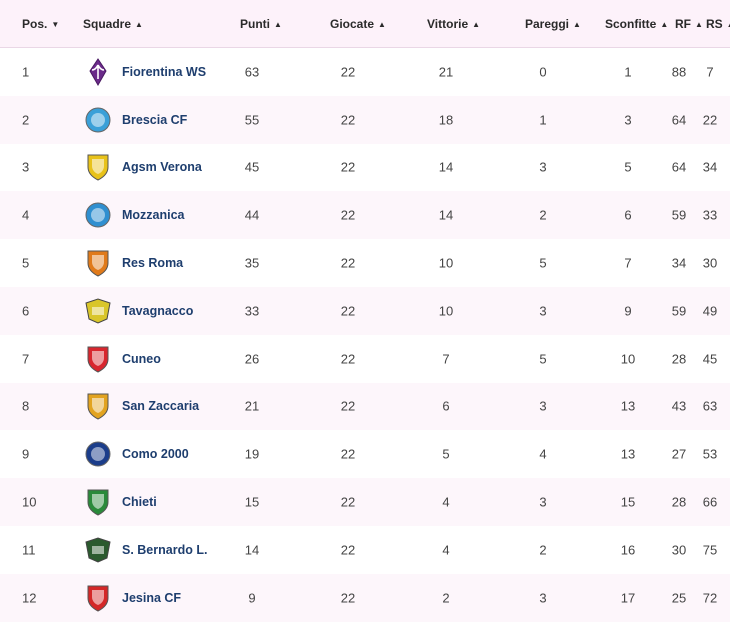 The image size is (730, 622). I want to click on sort-header-giocate: Giocate ▲, so click(358, 24).